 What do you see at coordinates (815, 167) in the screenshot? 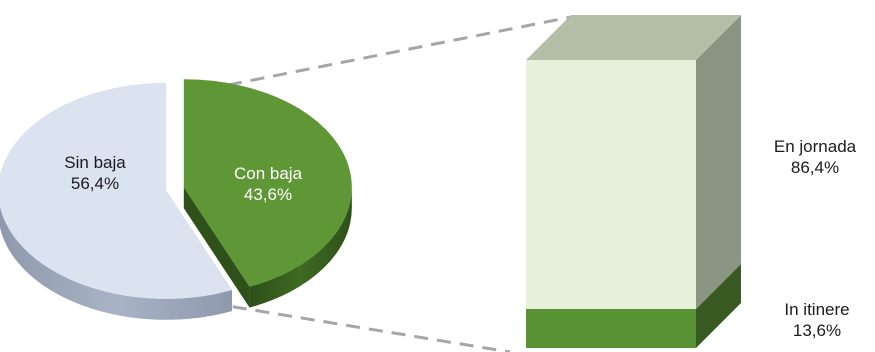
I see `bar-label-en-jornada-value: 86,4%` at bounding box center [815, 167].